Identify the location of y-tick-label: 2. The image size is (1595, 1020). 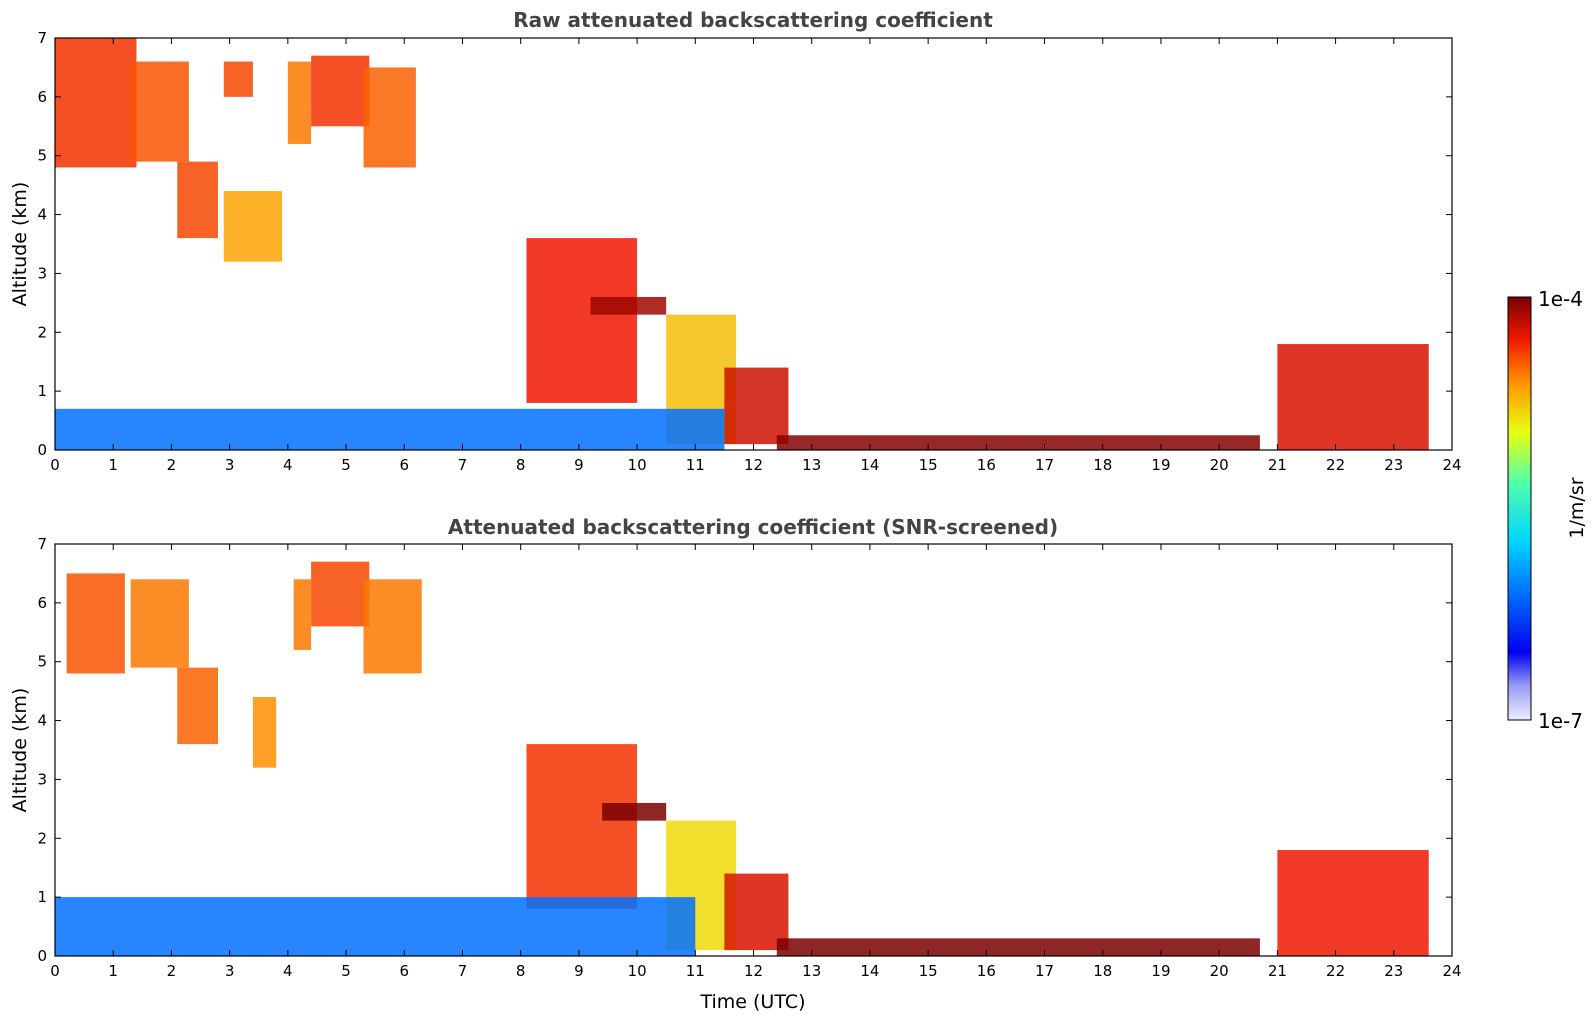
(42, 332).